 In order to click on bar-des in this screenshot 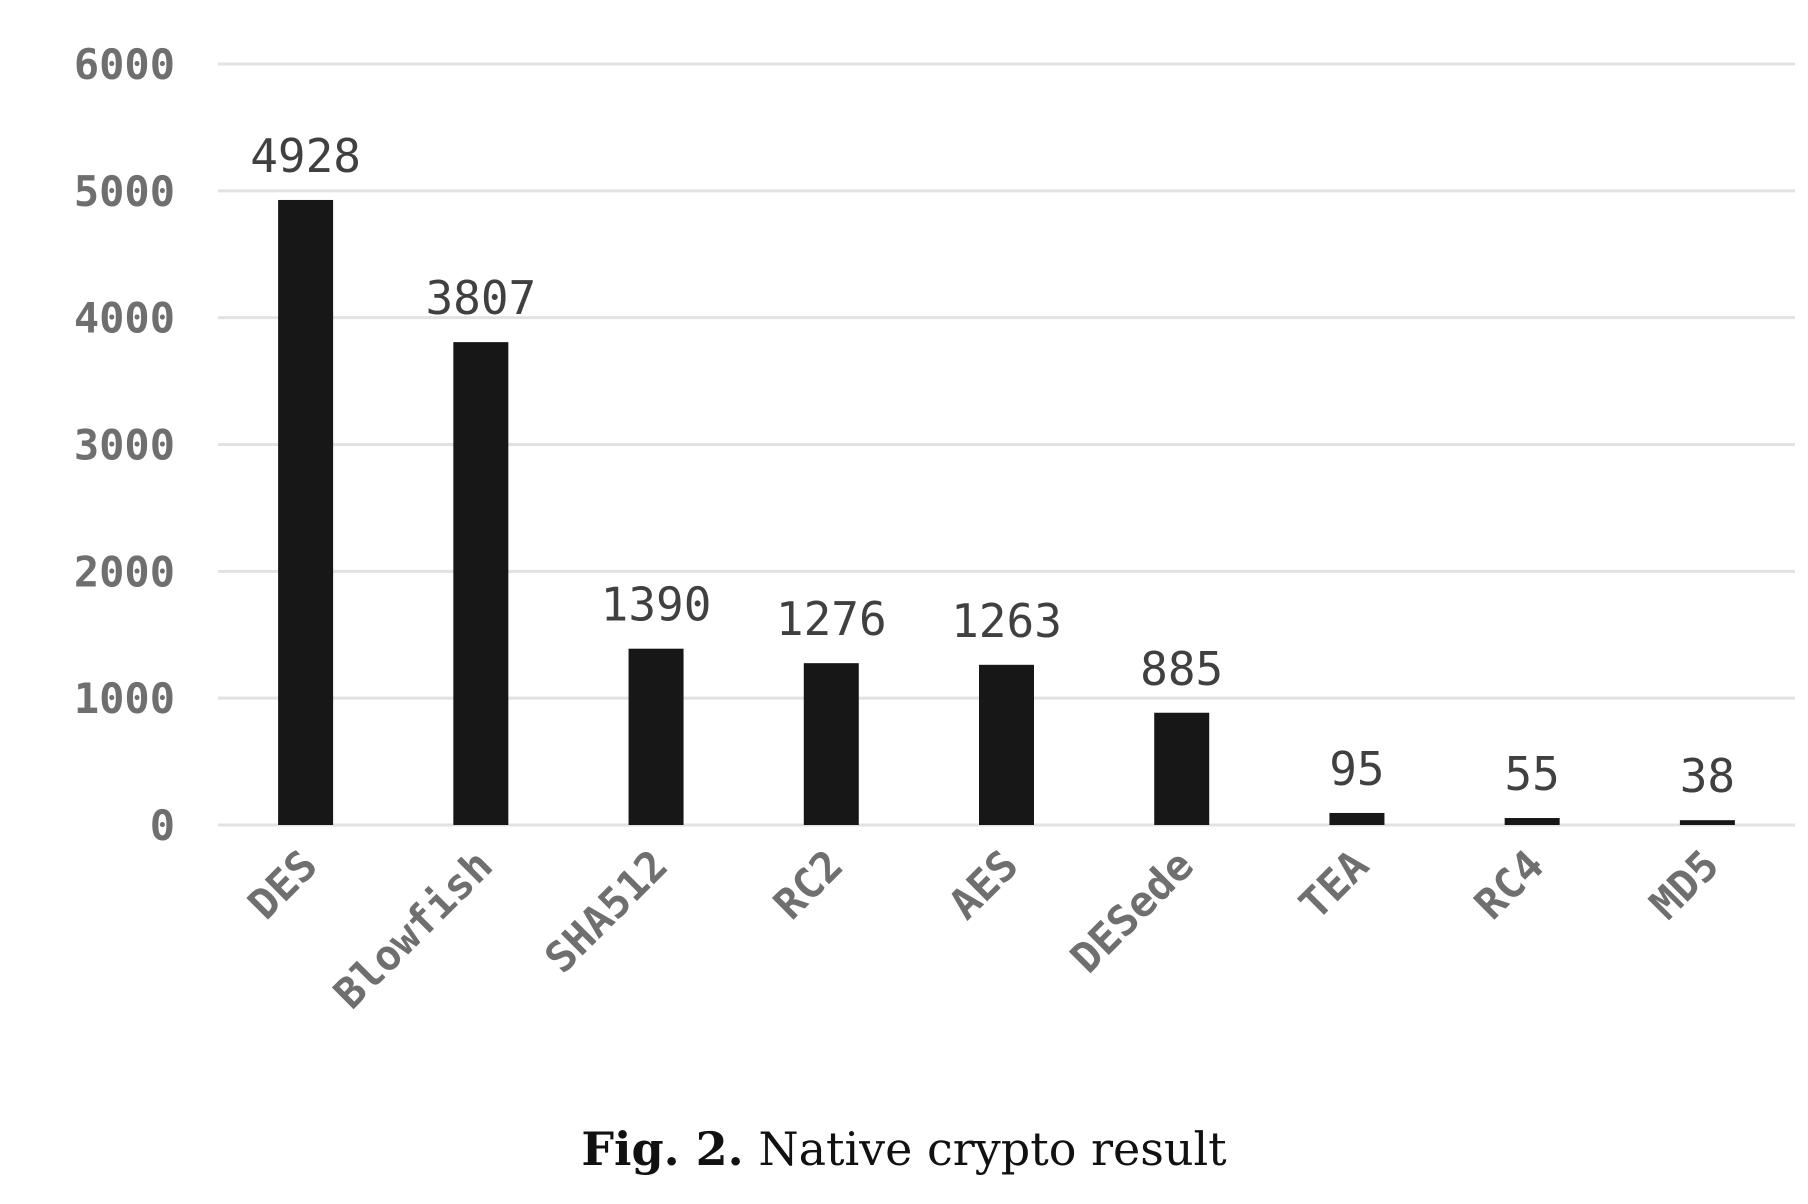, I will do `click(306, 512)`.